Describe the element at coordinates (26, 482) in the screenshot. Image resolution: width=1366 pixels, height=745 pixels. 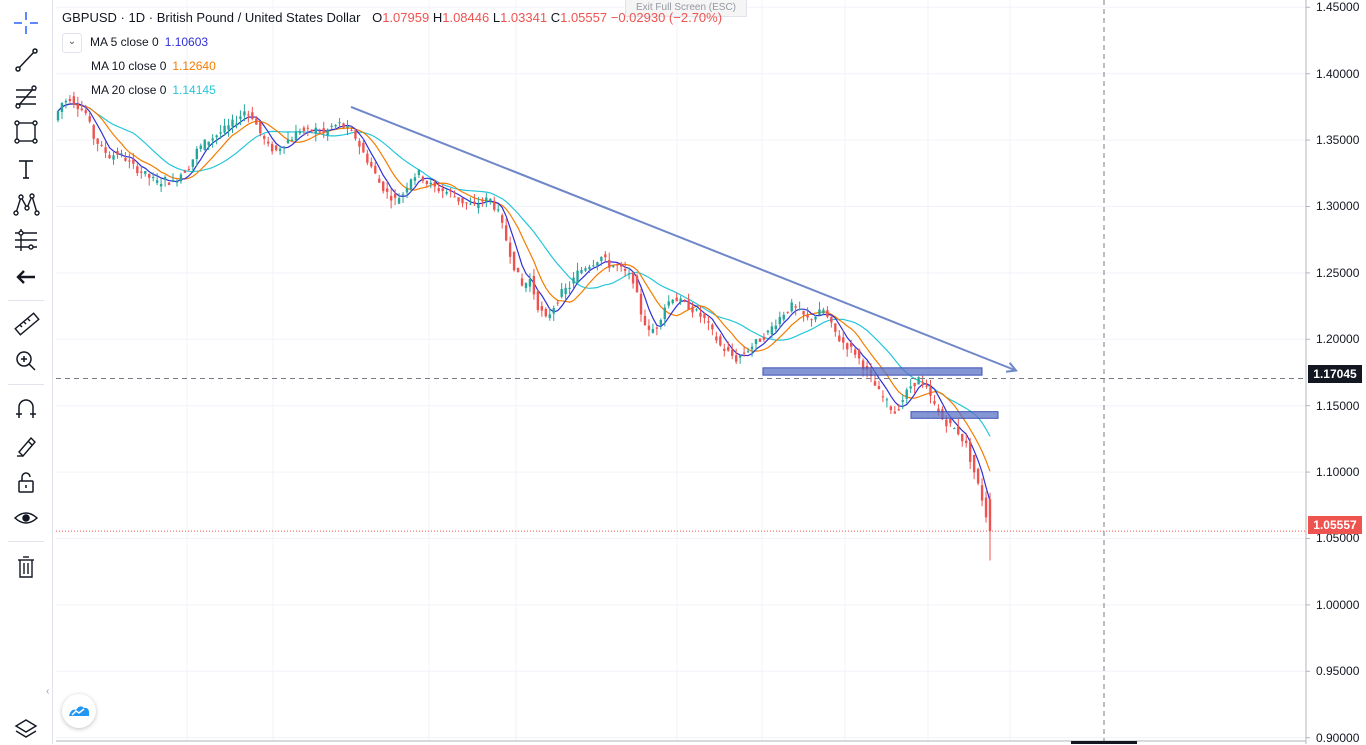
I see `unlock-icon` at that location.